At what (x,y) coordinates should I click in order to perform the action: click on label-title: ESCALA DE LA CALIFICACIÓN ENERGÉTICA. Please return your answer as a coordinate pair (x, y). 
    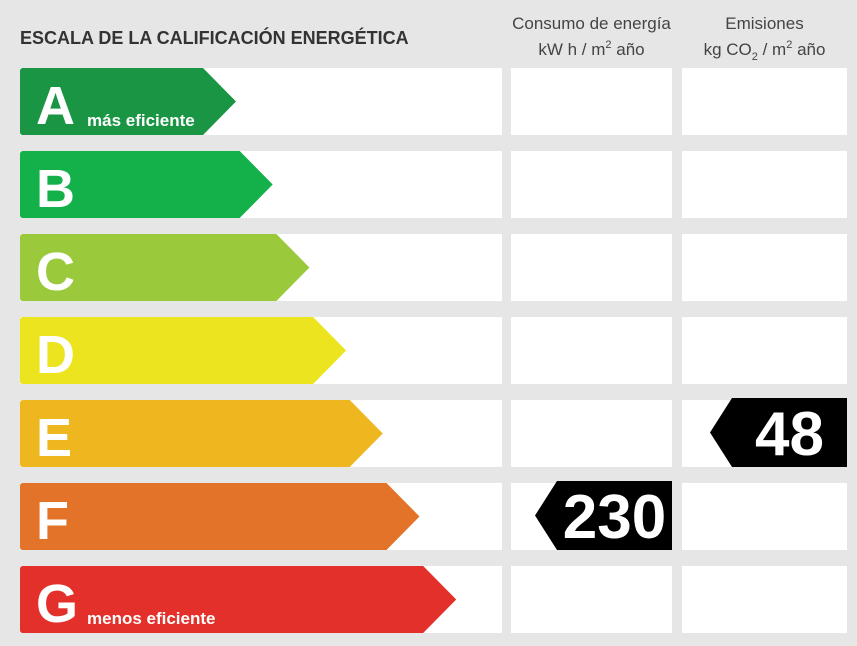
    Looking at the image, I should click on (214, 37).